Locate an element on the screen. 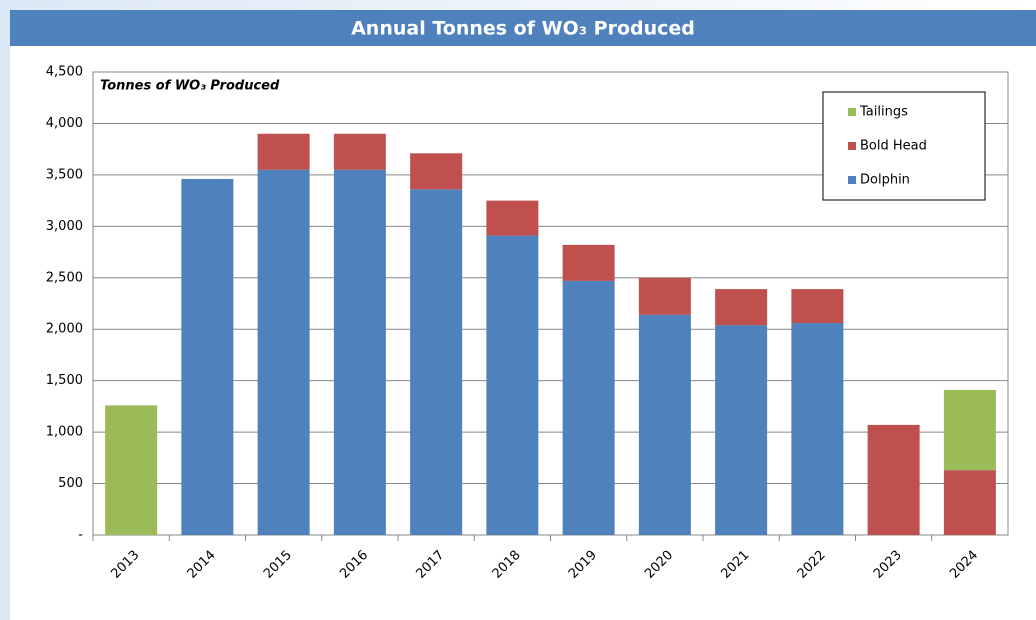  legend-label: Dolphin is located at coordinates (885, 180).